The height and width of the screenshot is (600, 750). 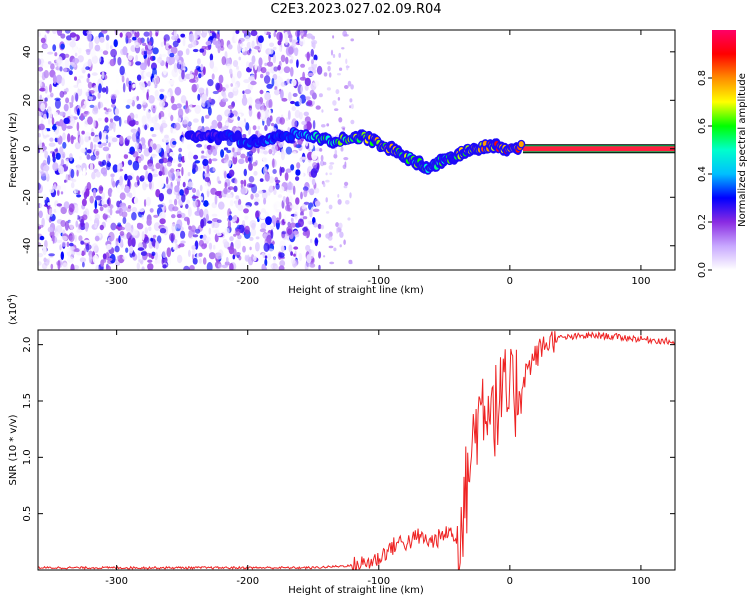 What do you see at coordinates (27, 457) in the screenshot?
I see `y-tick-label: 1.0` at bounding box center [27, 457].